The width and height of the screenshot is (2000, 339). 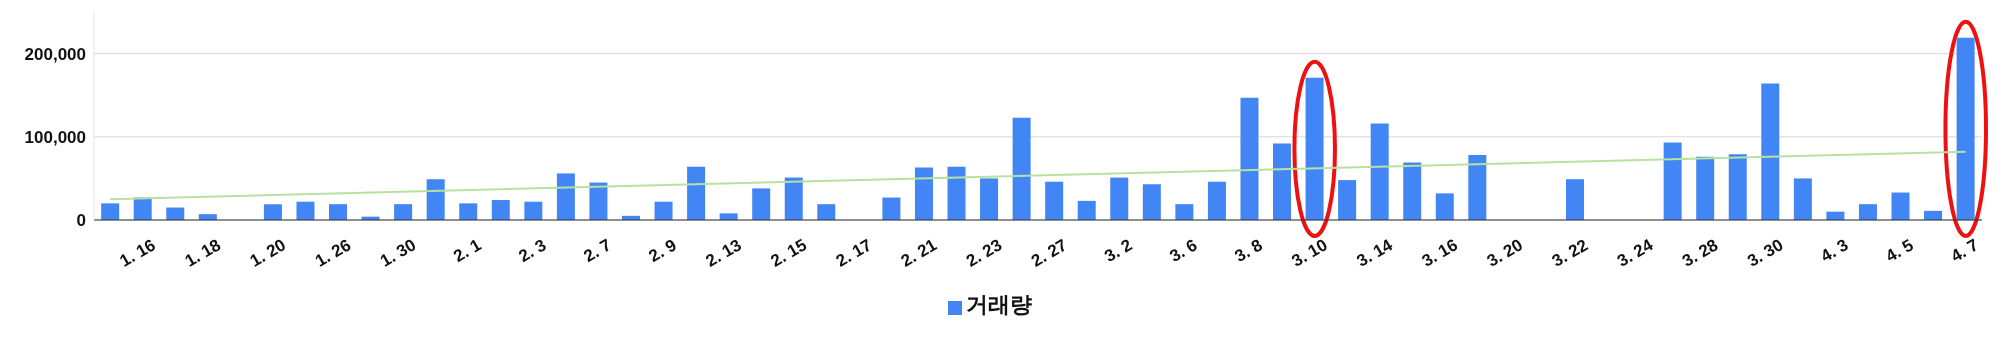 I want to click on y-tick-label: 100,000, so click(x=55, y=137).